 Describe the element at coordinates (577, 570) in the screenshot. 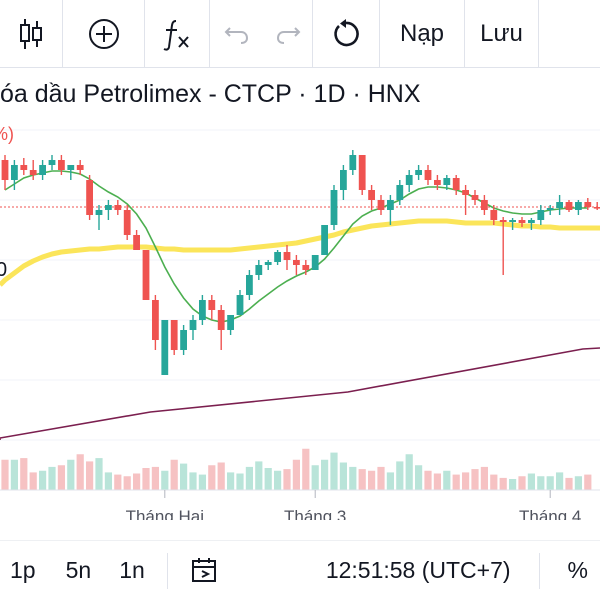

I see `percent-toggle: %` at that location.